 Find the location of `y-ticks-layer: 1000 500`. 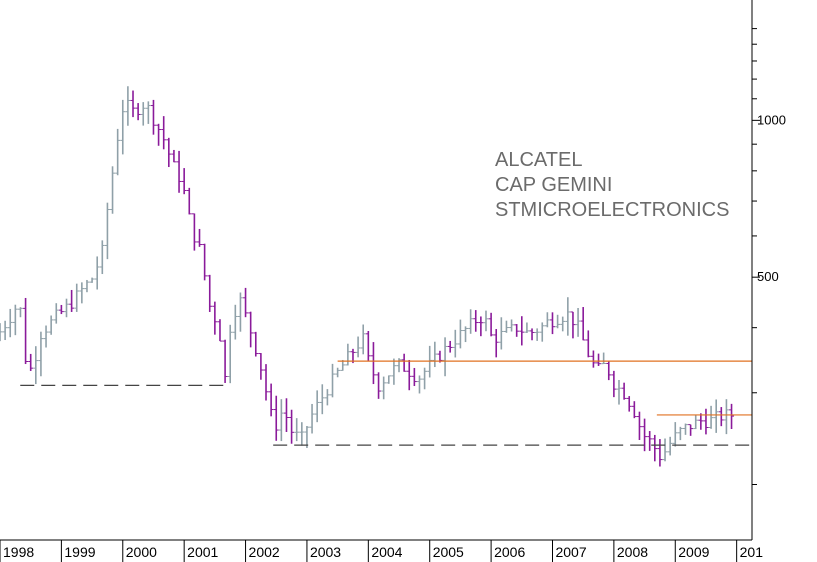

y-ticks-layer: 1000 500 is located at coordinates (769, 257).